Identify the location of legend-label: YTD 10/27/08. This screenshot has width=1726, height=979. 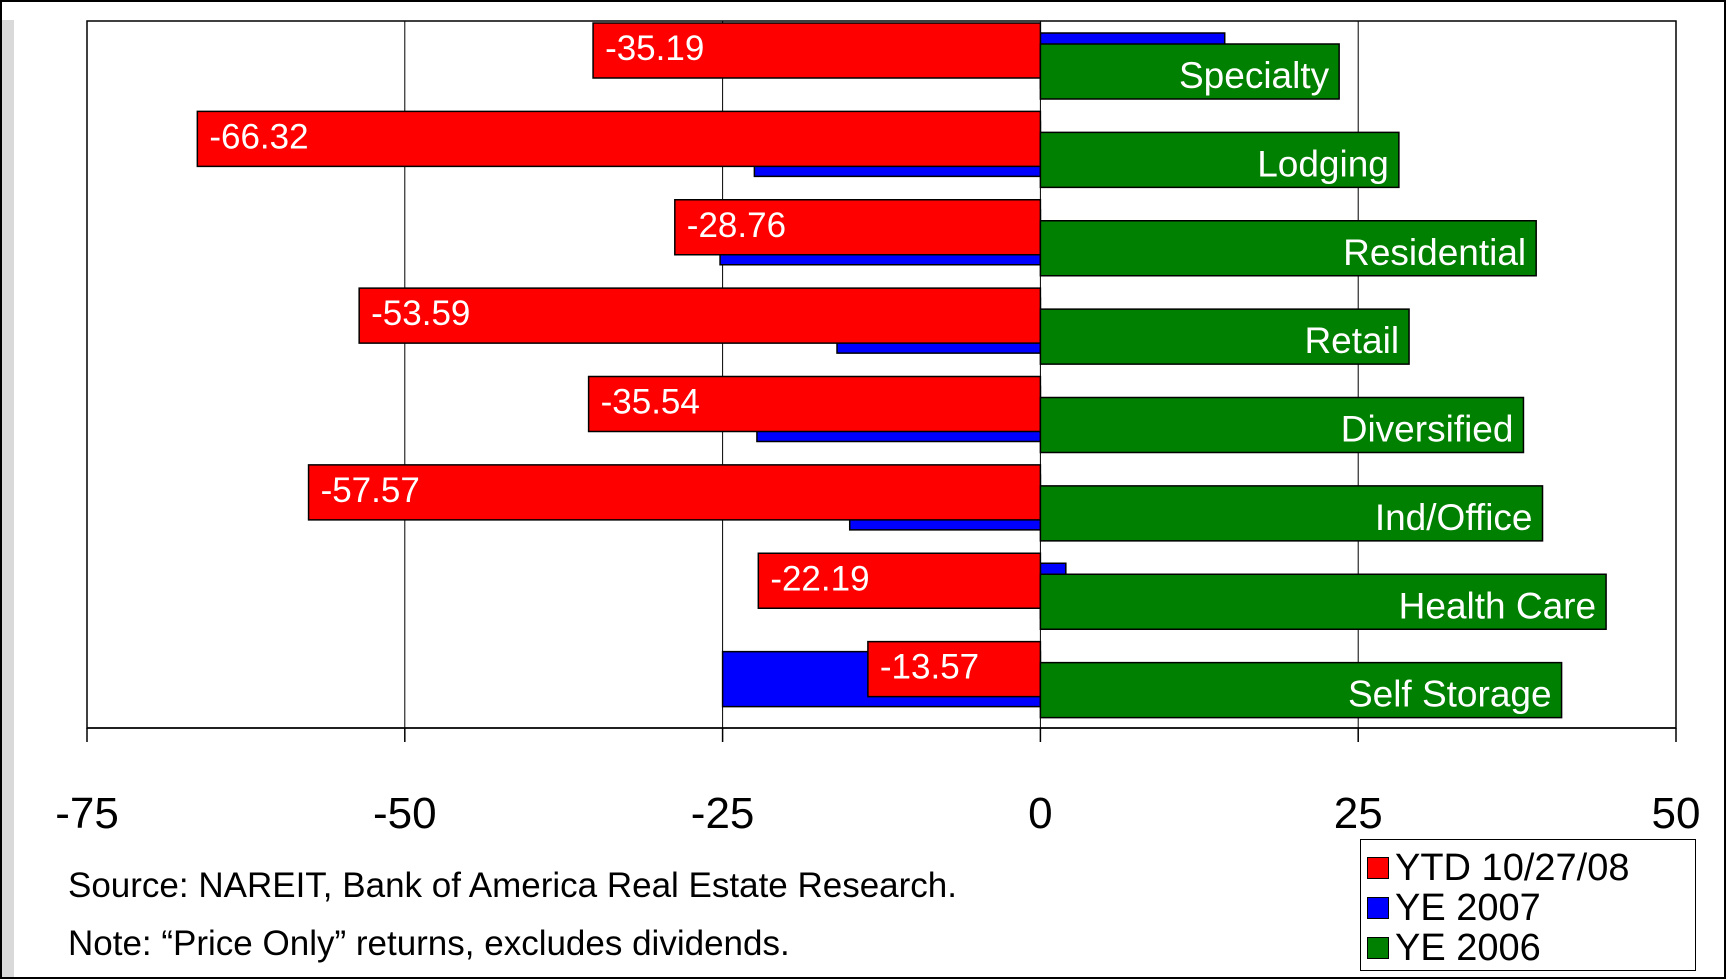
(1512, 867).